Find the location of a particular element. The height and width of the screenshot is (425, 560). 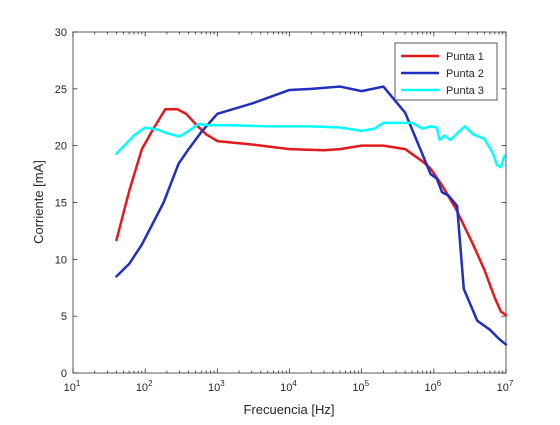

x-tick-label: 10¹ is located at coordinates (72, 386).